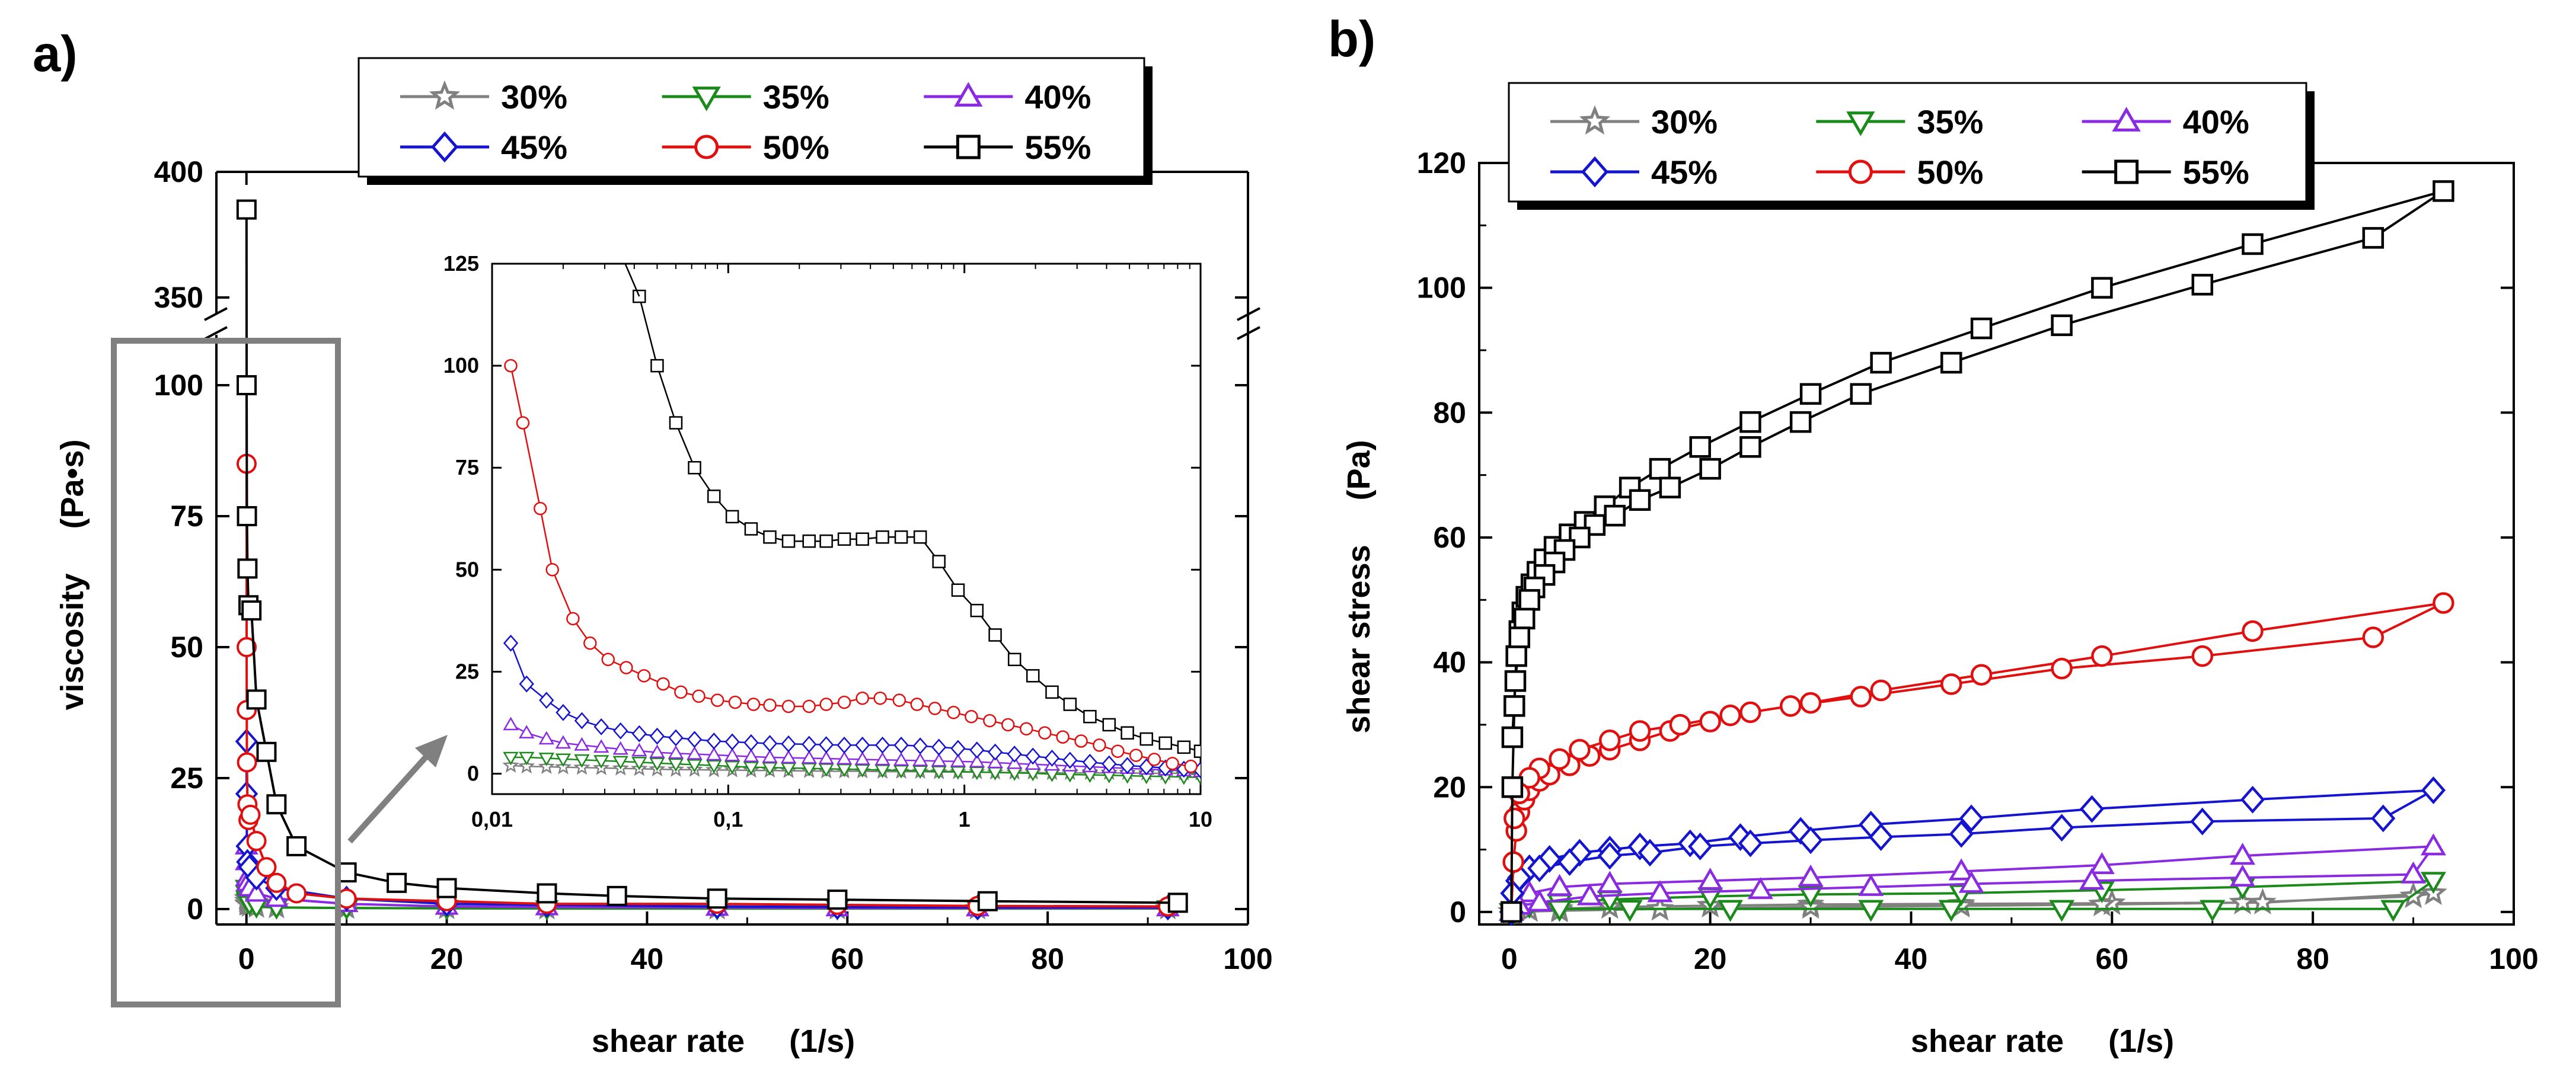 This screenshot has height=1075, width=2576. What do you see at coordinates (1684, 121) in the screenshot?
I see `b-legend-label: 30%` at bounding box center [1684, 121].